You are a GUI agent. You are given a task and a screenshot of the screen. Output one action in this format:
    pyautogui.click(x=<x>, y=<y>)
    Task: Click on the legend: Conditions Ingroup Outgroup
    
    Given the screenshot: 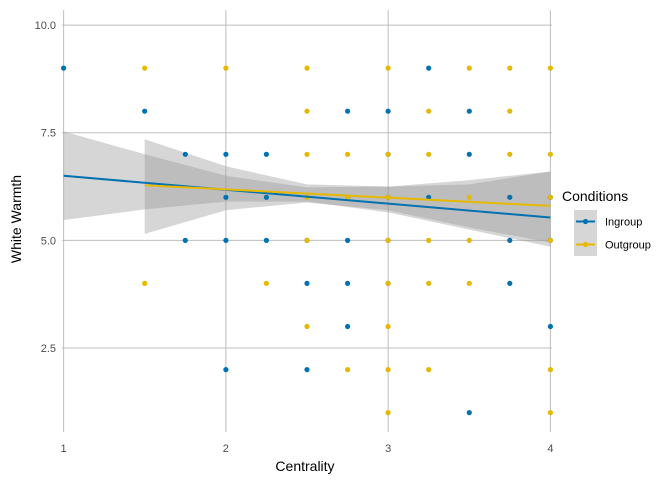 What is the action you would take?
    pyautogui.click(x=606, y=222)
    